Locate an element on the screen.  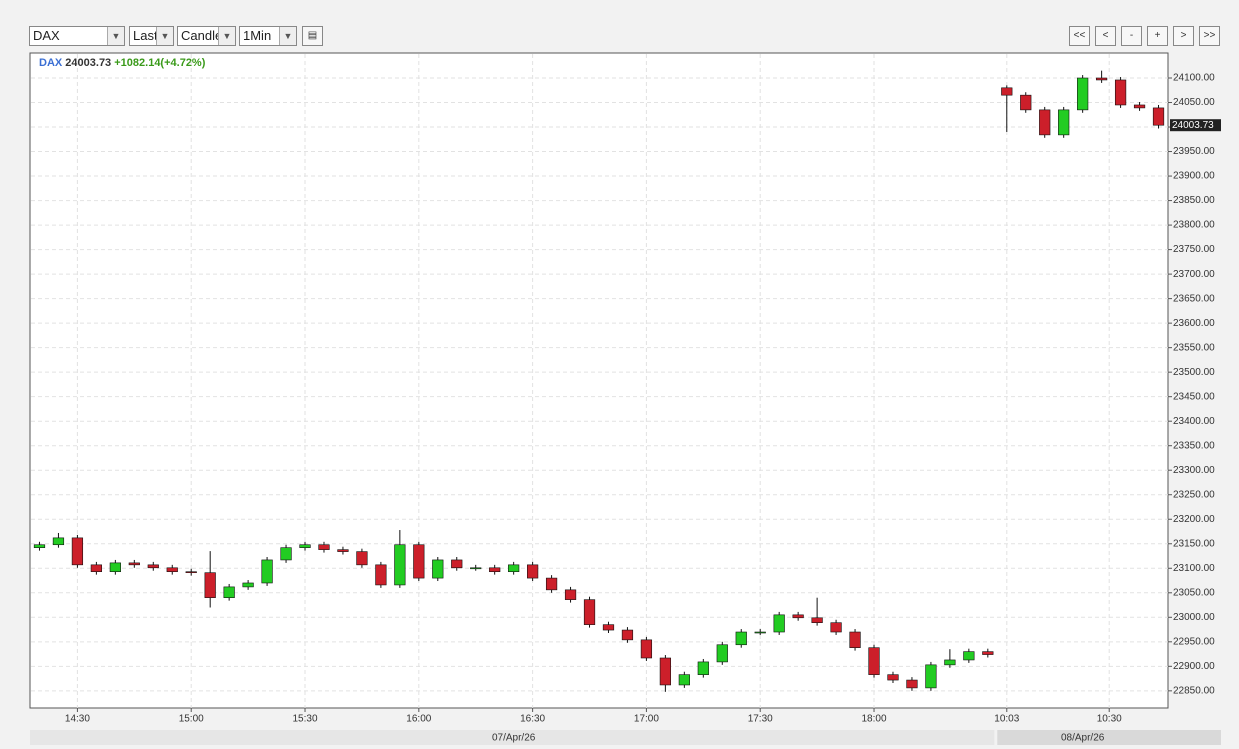
y-tick-label: 23550.00 is located at coordinates (1194, 347).